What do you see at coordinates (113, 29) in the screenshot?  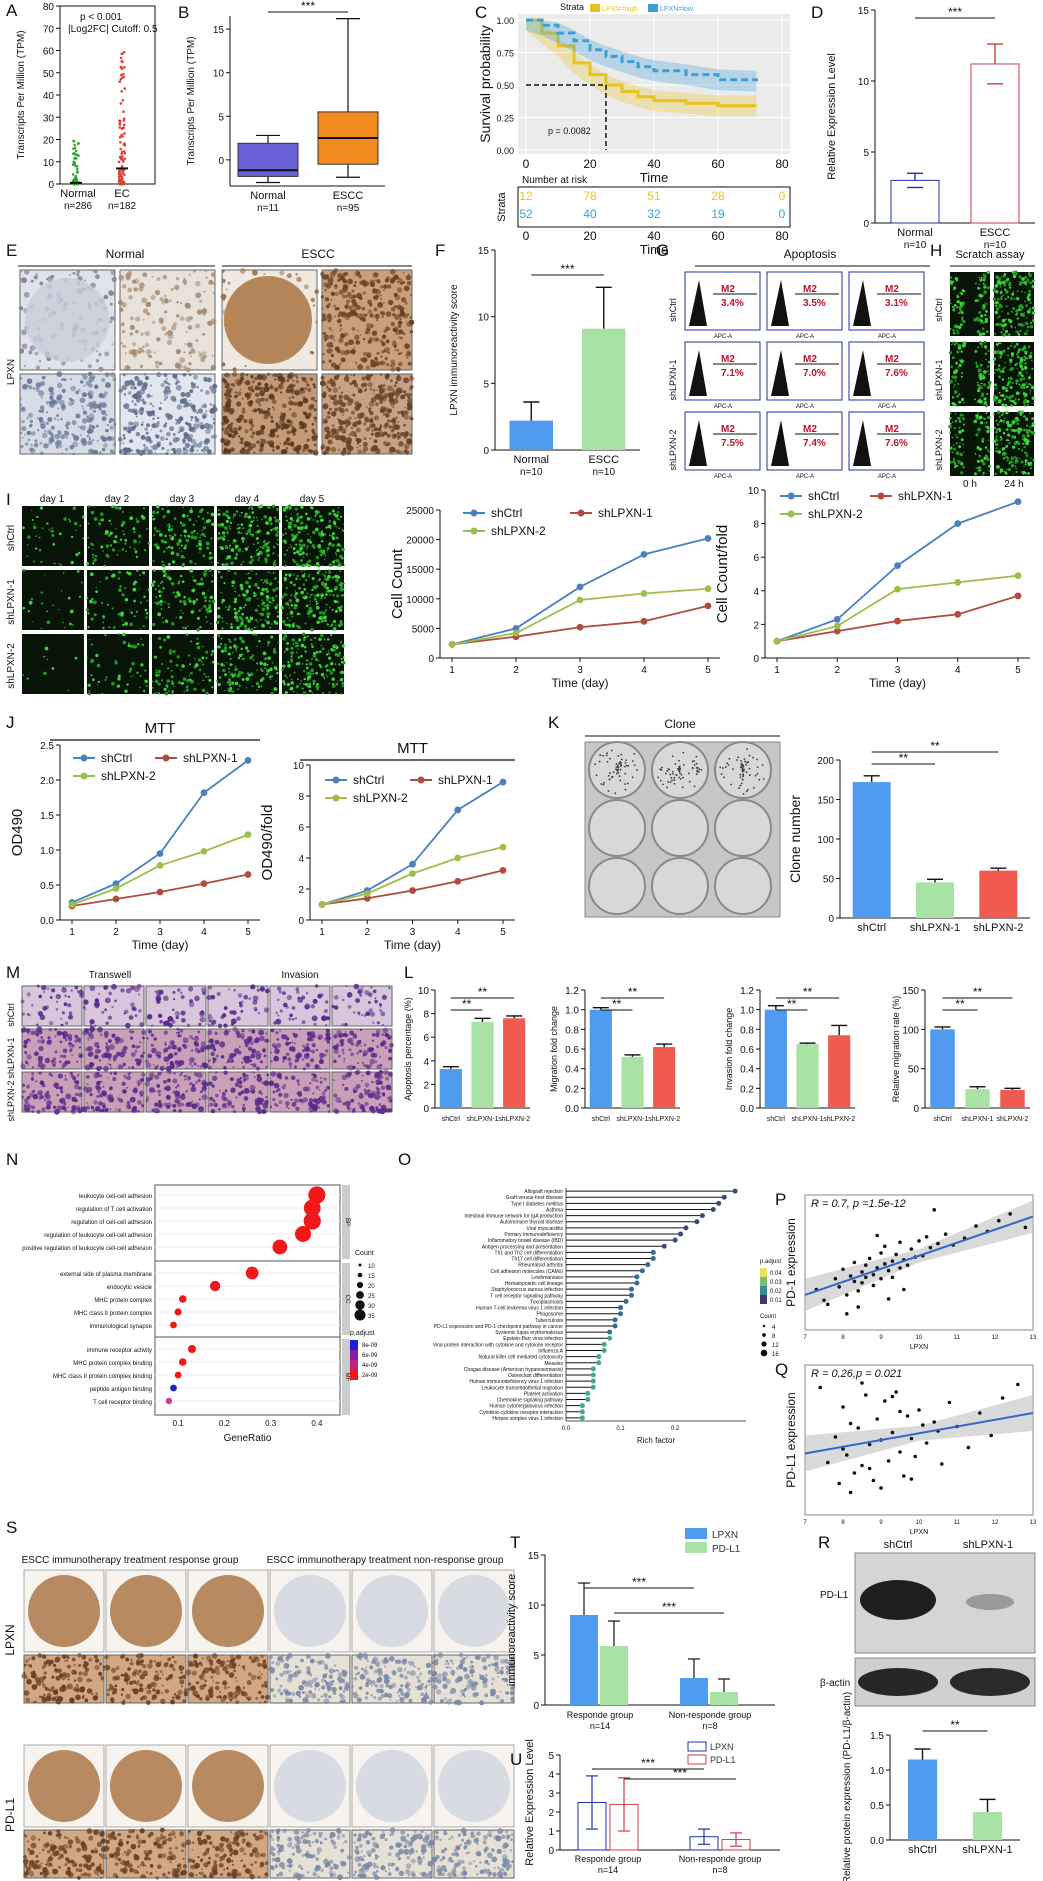 I see `cutoff-annotation: |Log2FC| Cutoff: 0.5` at bounding box center [113, 29].